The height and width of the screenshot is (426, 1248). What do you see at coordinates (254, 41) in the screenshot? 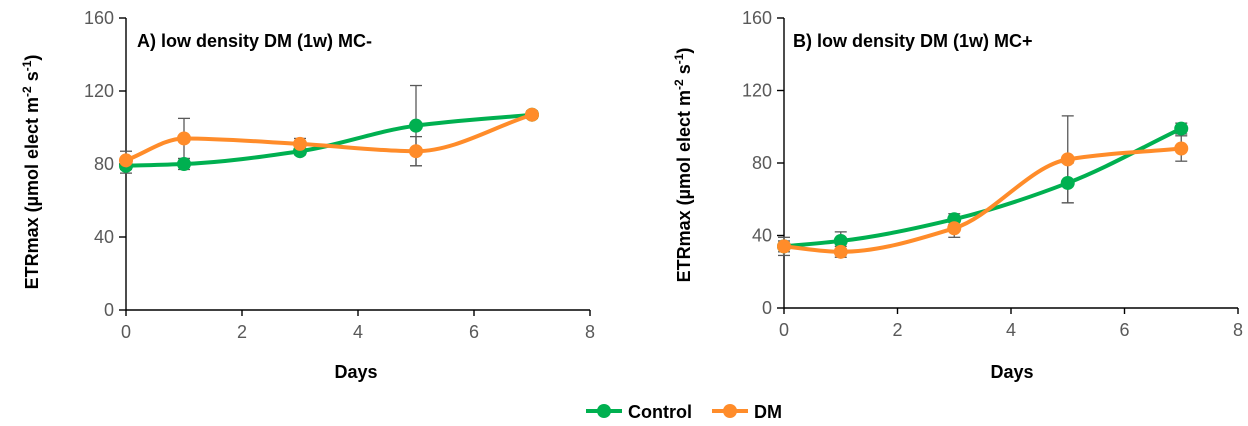
I see `chart-title-a: A) low density DM (1w) MC-` at bounding box center [254, 41].